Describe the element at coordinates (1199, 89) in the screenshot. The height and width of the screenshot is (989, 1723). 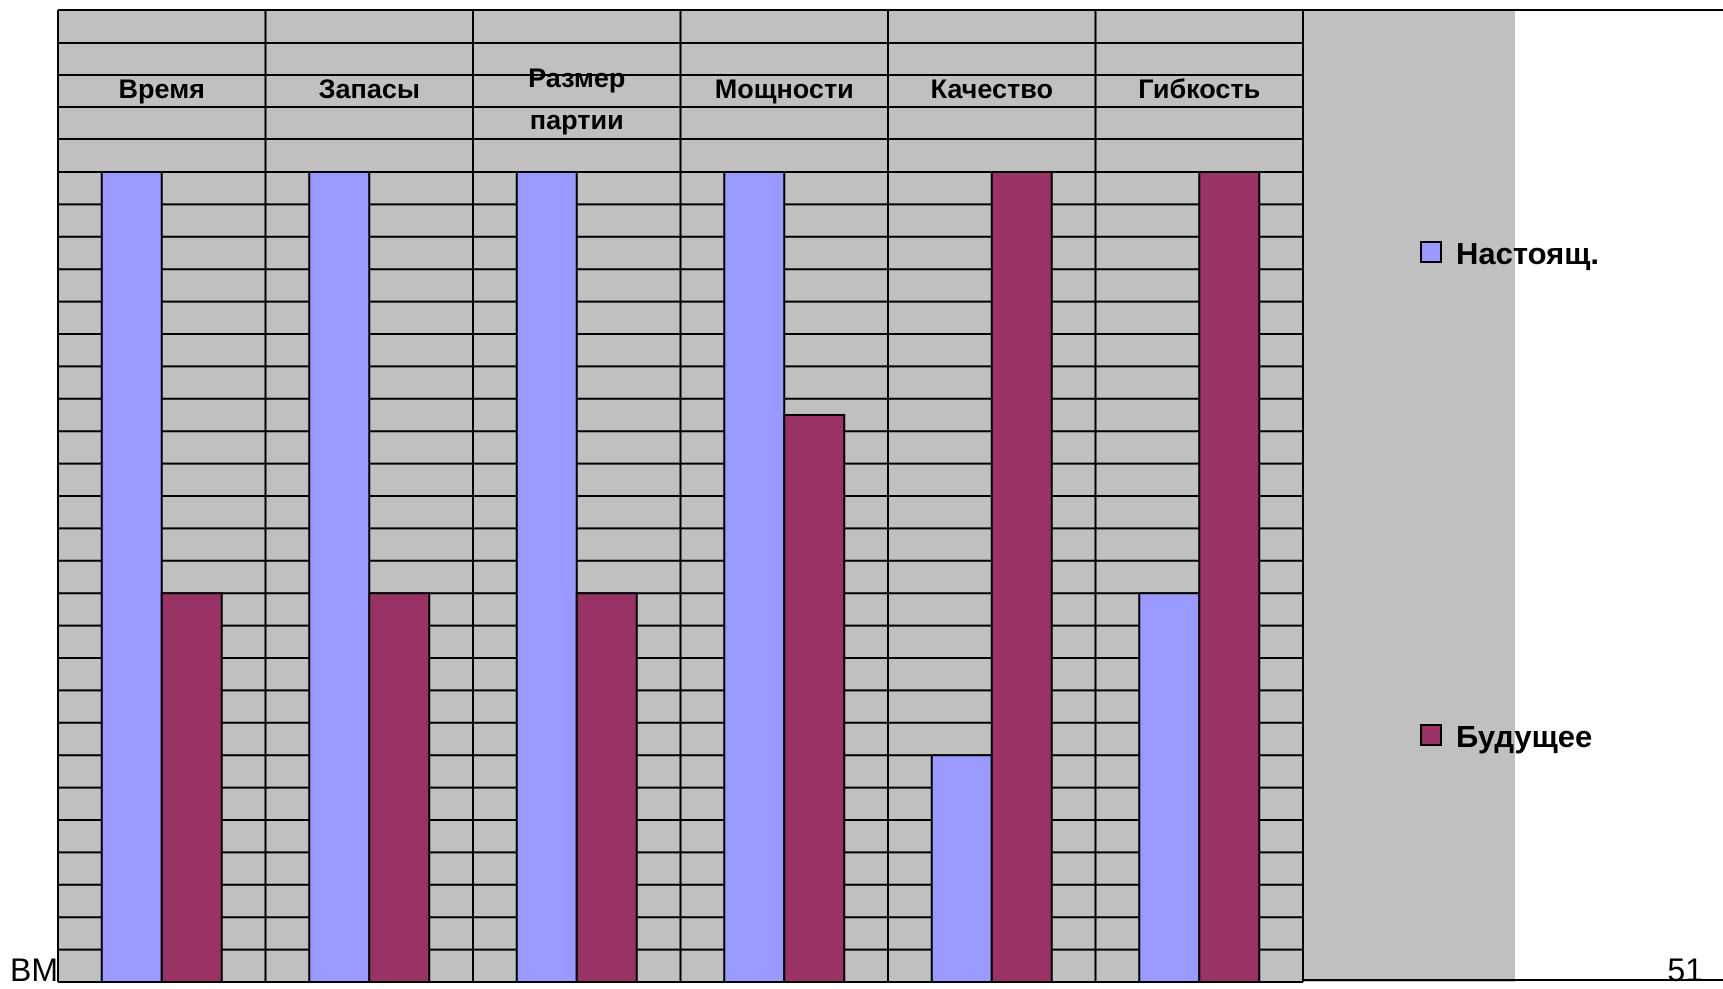
I see `category-label: Гибкость` at that location.